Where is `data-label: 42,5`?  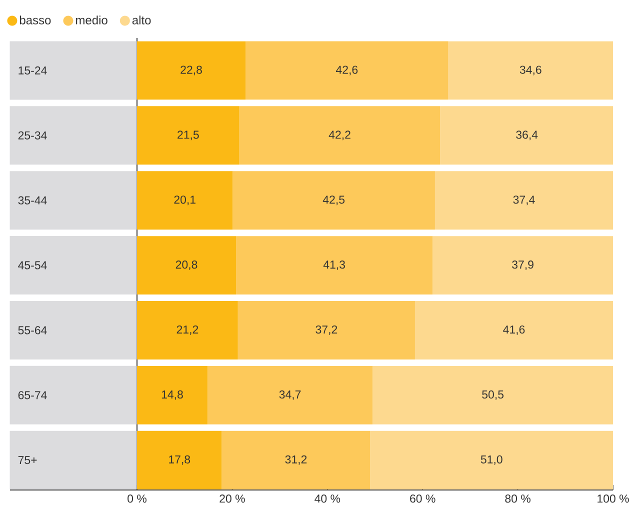
data-label: 42,5 is located at coordinates (333, 201).